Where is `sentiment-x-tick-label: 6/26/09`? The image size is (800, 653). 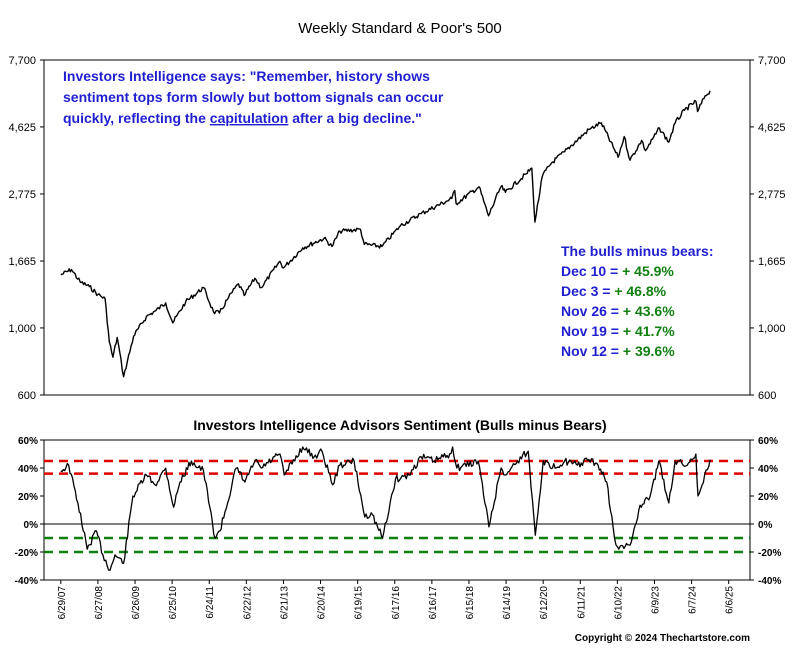
sentiment-x-tick-label: 6/26/09 is located at coordinates (136, 603).